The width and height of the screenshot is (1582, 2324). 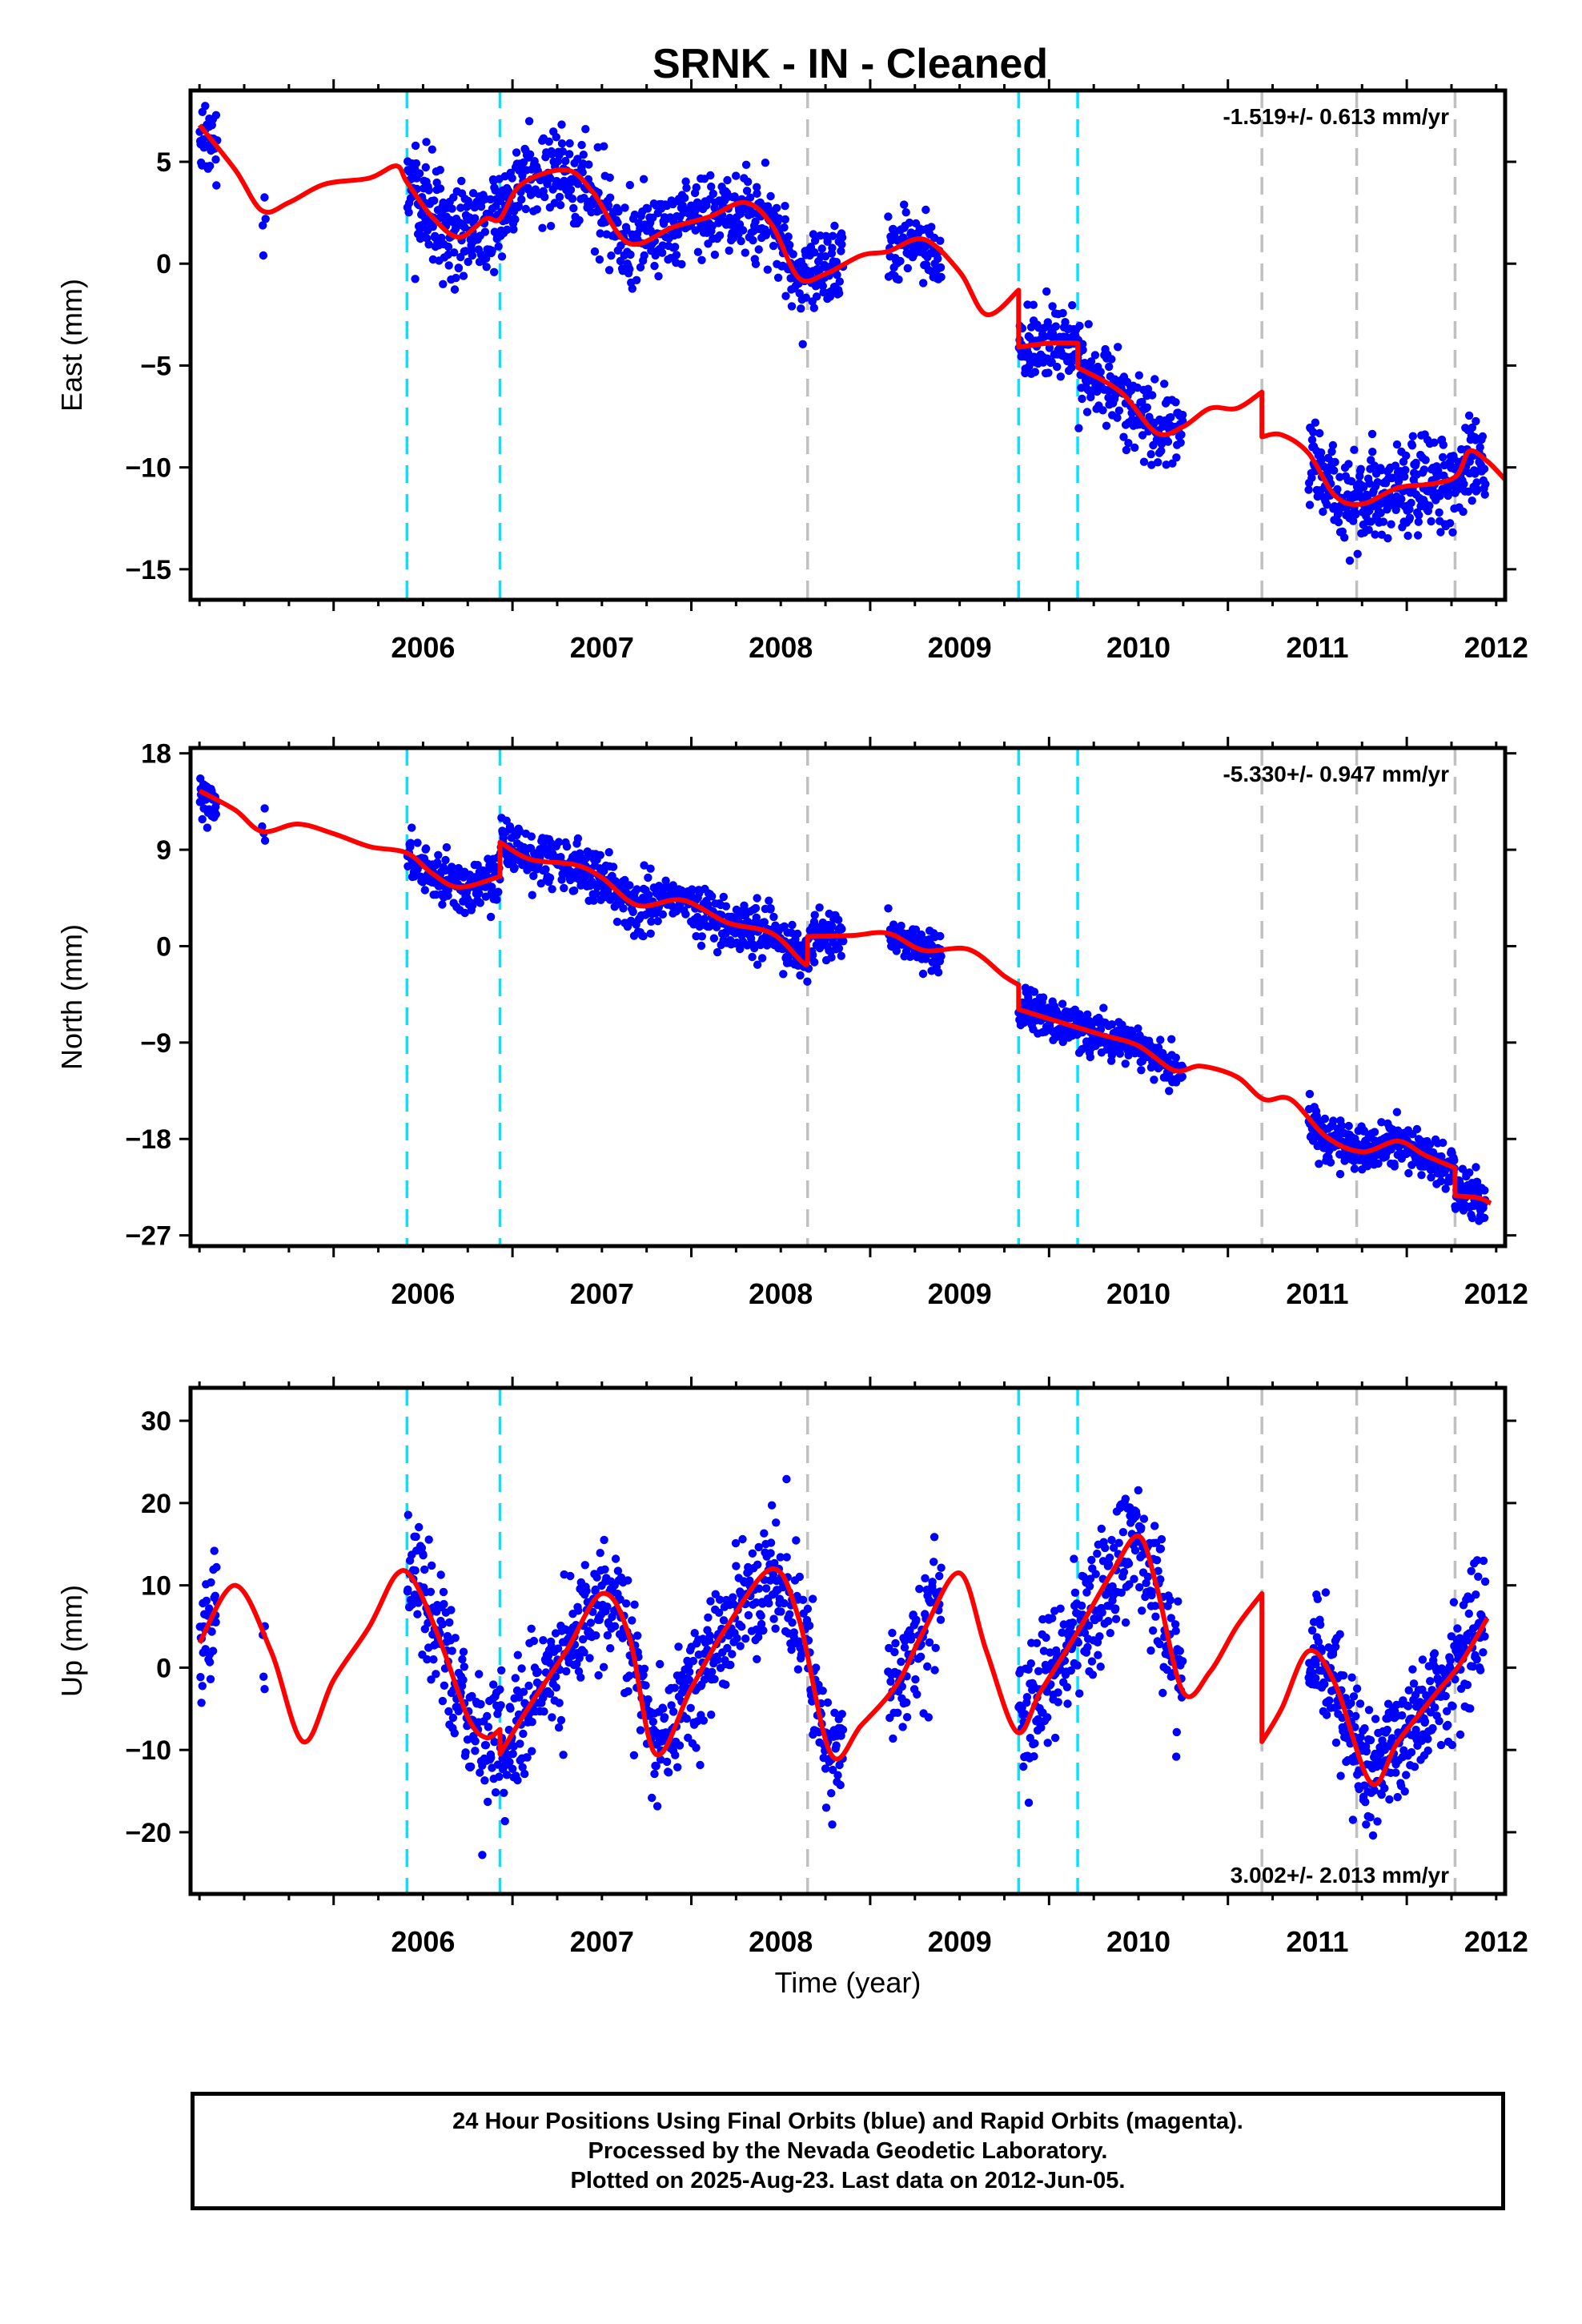 I want to click on east-model-curve, so click(x=851, y=315).